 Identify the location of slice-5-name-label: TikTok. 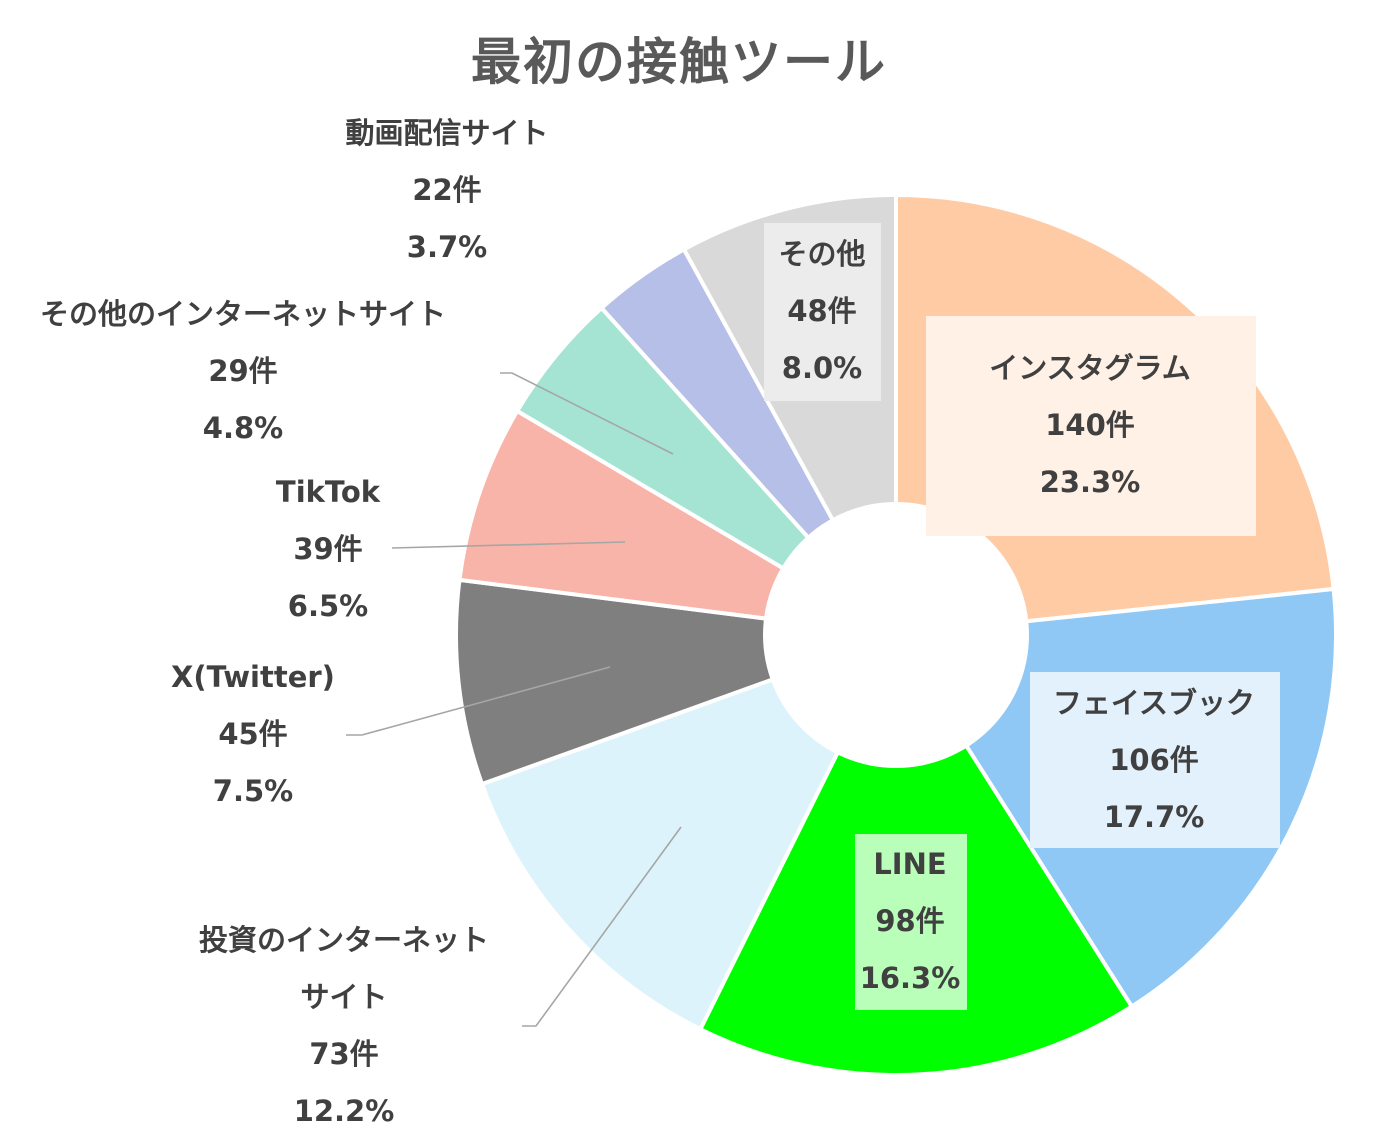
(328, 492).